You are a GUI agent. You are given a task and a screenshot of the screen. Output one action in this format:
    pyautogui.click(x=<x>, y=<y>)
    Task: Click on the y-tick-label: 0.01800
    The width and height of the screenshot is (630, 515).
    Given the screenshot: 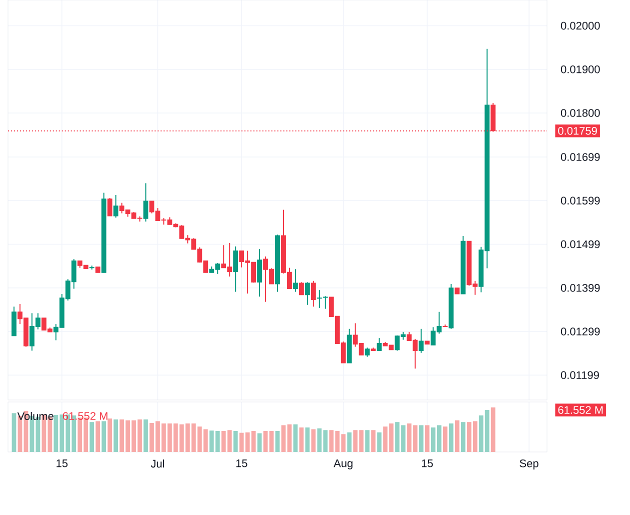 What is the action you would take?
    pyautogui.click(x=580, y=113)
    